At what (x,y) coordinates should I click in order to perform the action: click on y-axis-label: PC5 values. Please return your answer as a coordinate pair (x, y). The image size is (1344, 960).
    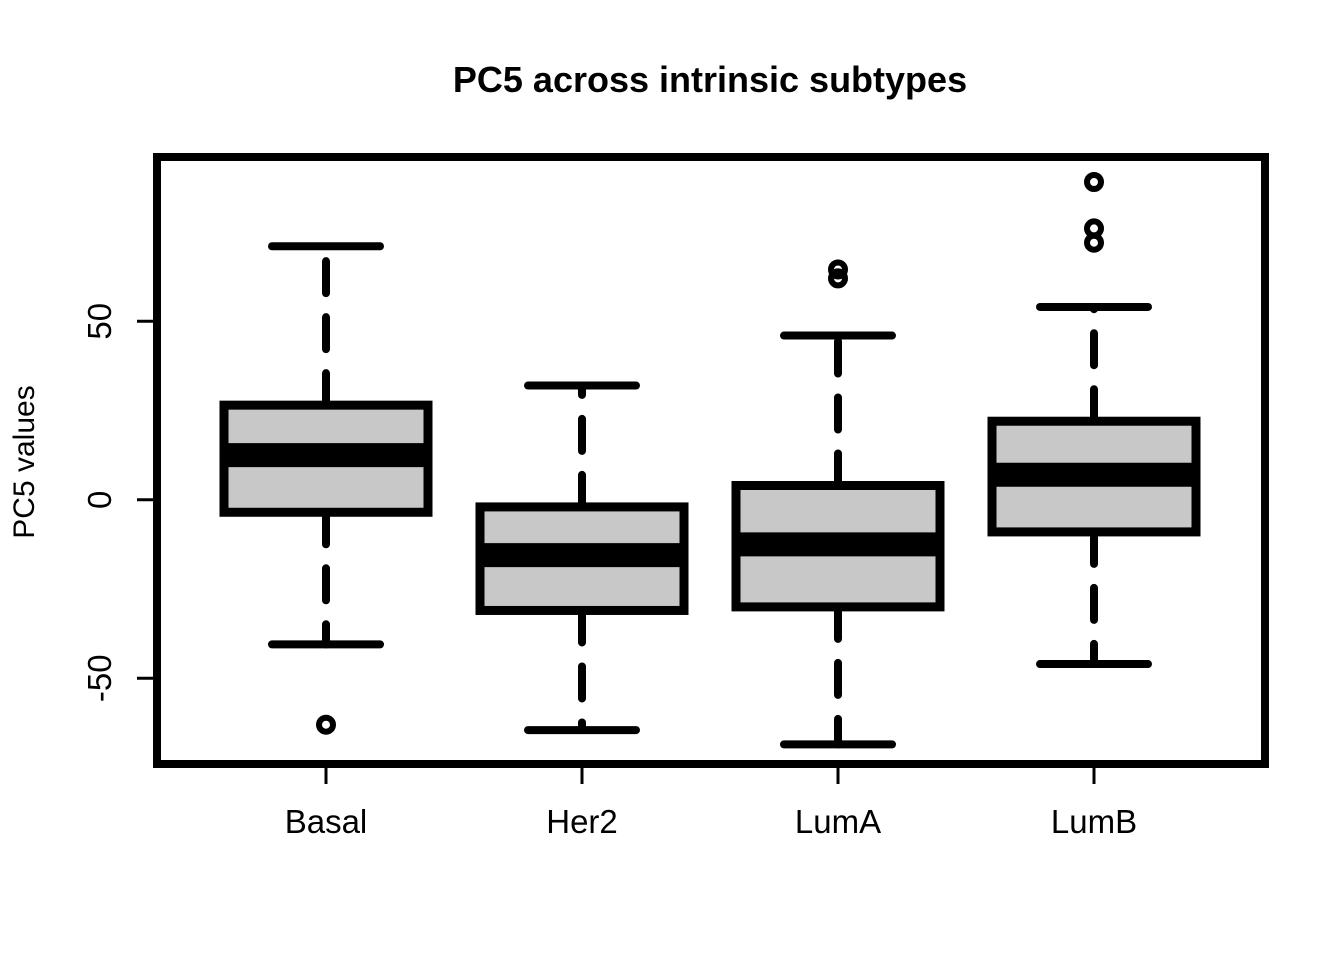
    Looking at the image, I should click on (24, 461).